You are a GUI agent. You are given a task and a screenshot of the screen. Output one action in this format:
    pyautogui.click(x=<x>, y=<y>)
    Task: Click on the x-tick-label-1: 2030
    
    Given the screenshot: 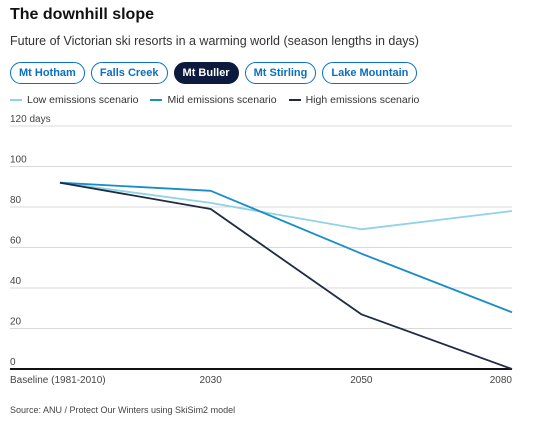 What is the action you would take?
    pyautogui.click(x=211, y=380)
    